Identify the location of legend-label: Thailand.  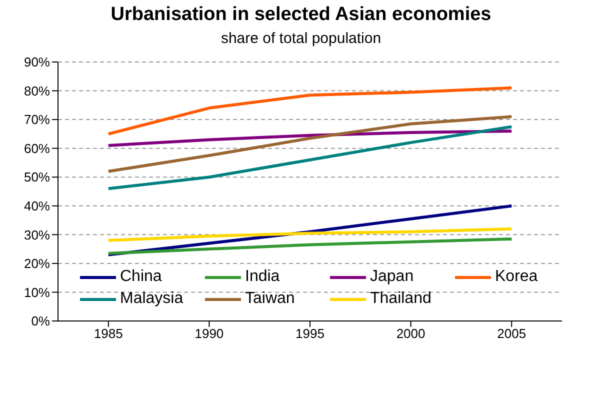
(401, 299).